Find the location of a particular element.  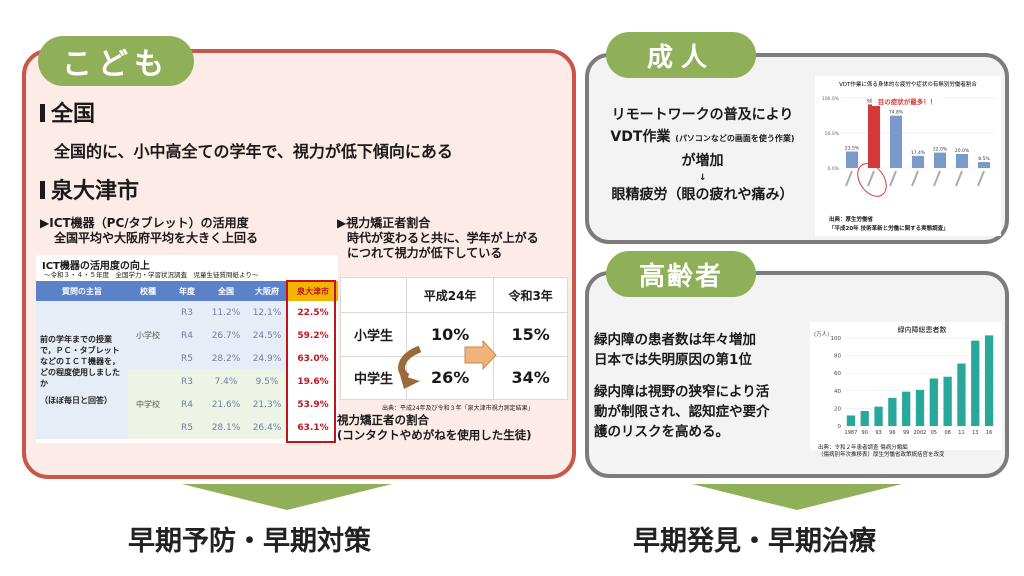

x-tick-label: 1987 is located at coordinates (851, 433).